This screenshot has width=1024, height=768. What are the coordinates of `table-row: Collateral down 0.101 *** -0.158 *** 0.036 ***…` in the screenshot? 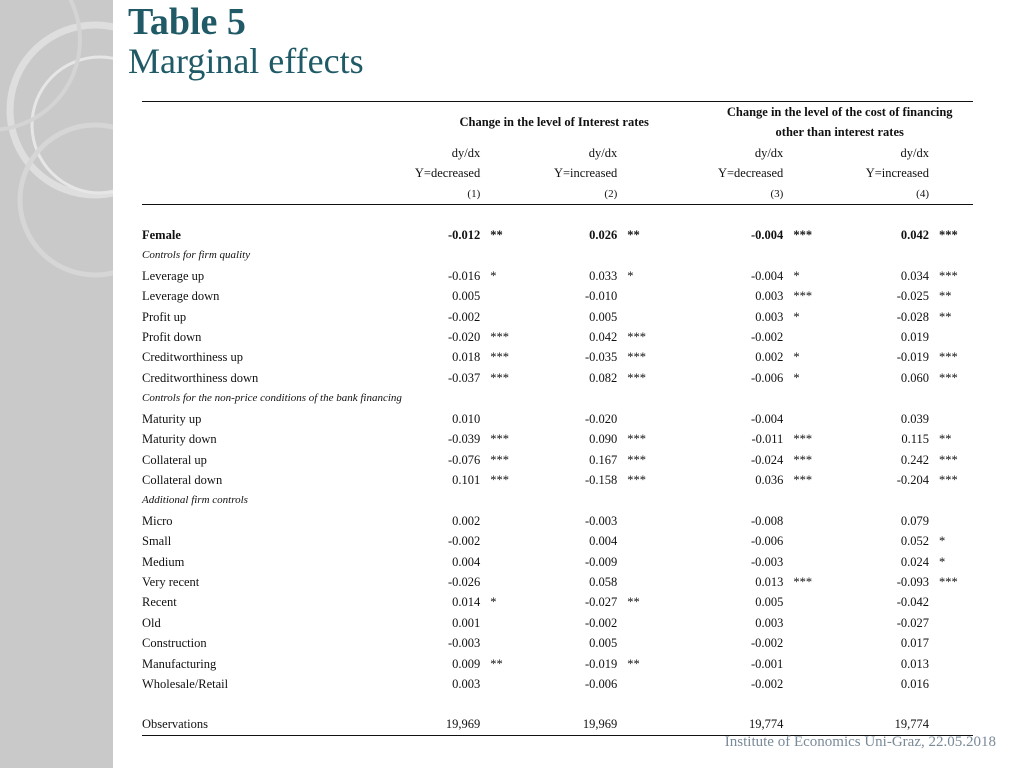 It's located at (557, 480).